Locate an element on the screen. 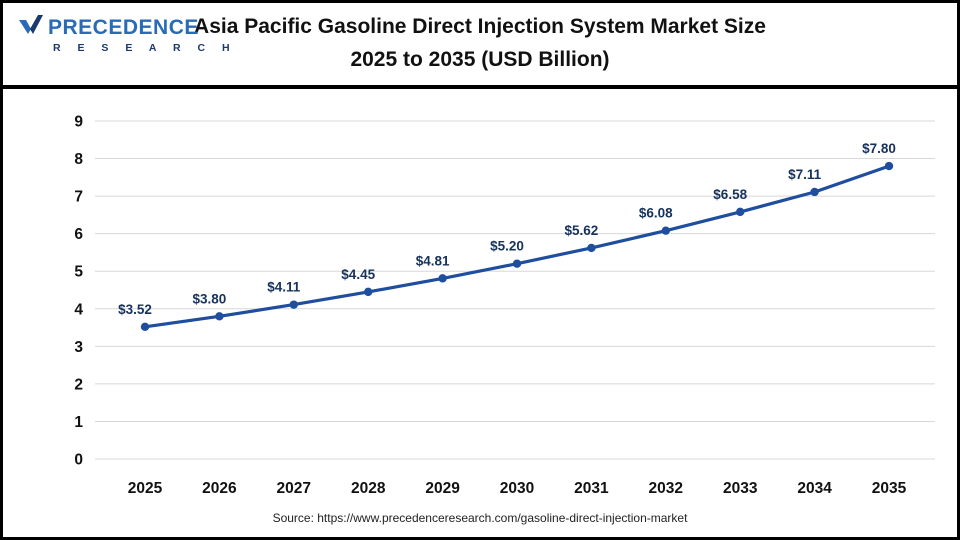 Image resolution: width=960 pixels, height=540 pixels. x-axis-tick-label: 2026 is located at coordinates (219, 488).